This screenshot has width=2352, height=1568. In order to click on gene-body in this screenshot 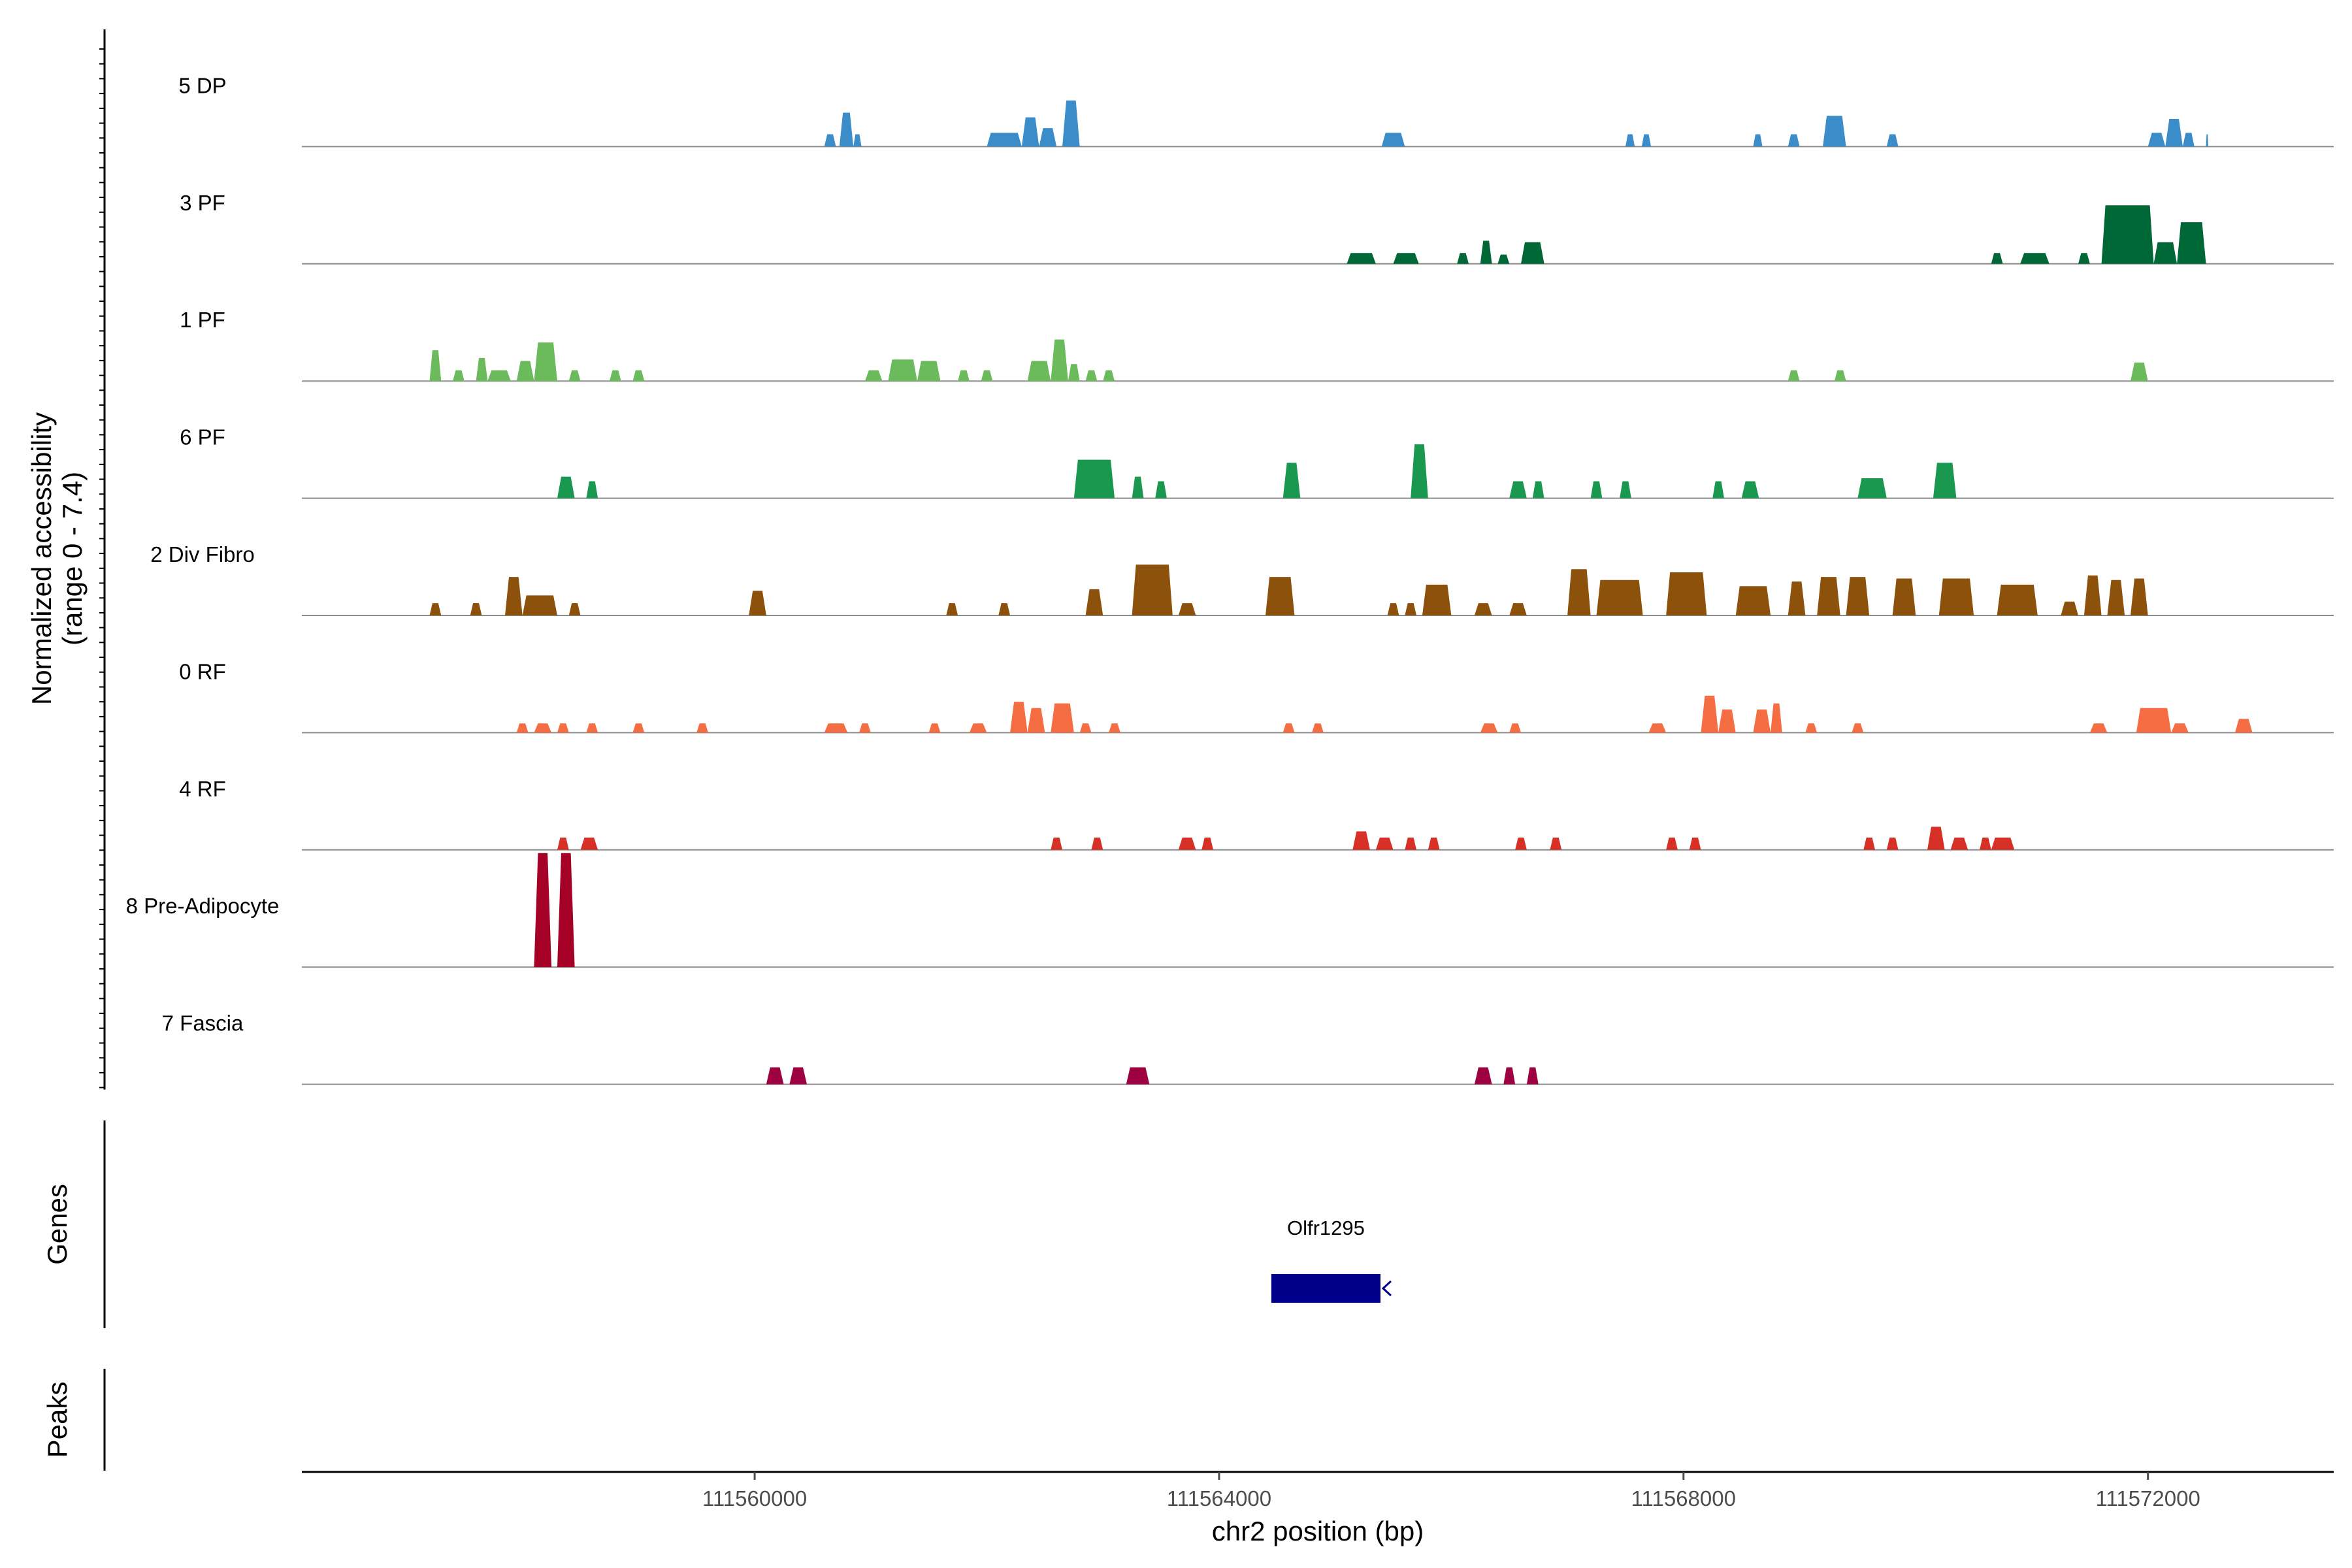, I will do `click(1325, 1288)`.